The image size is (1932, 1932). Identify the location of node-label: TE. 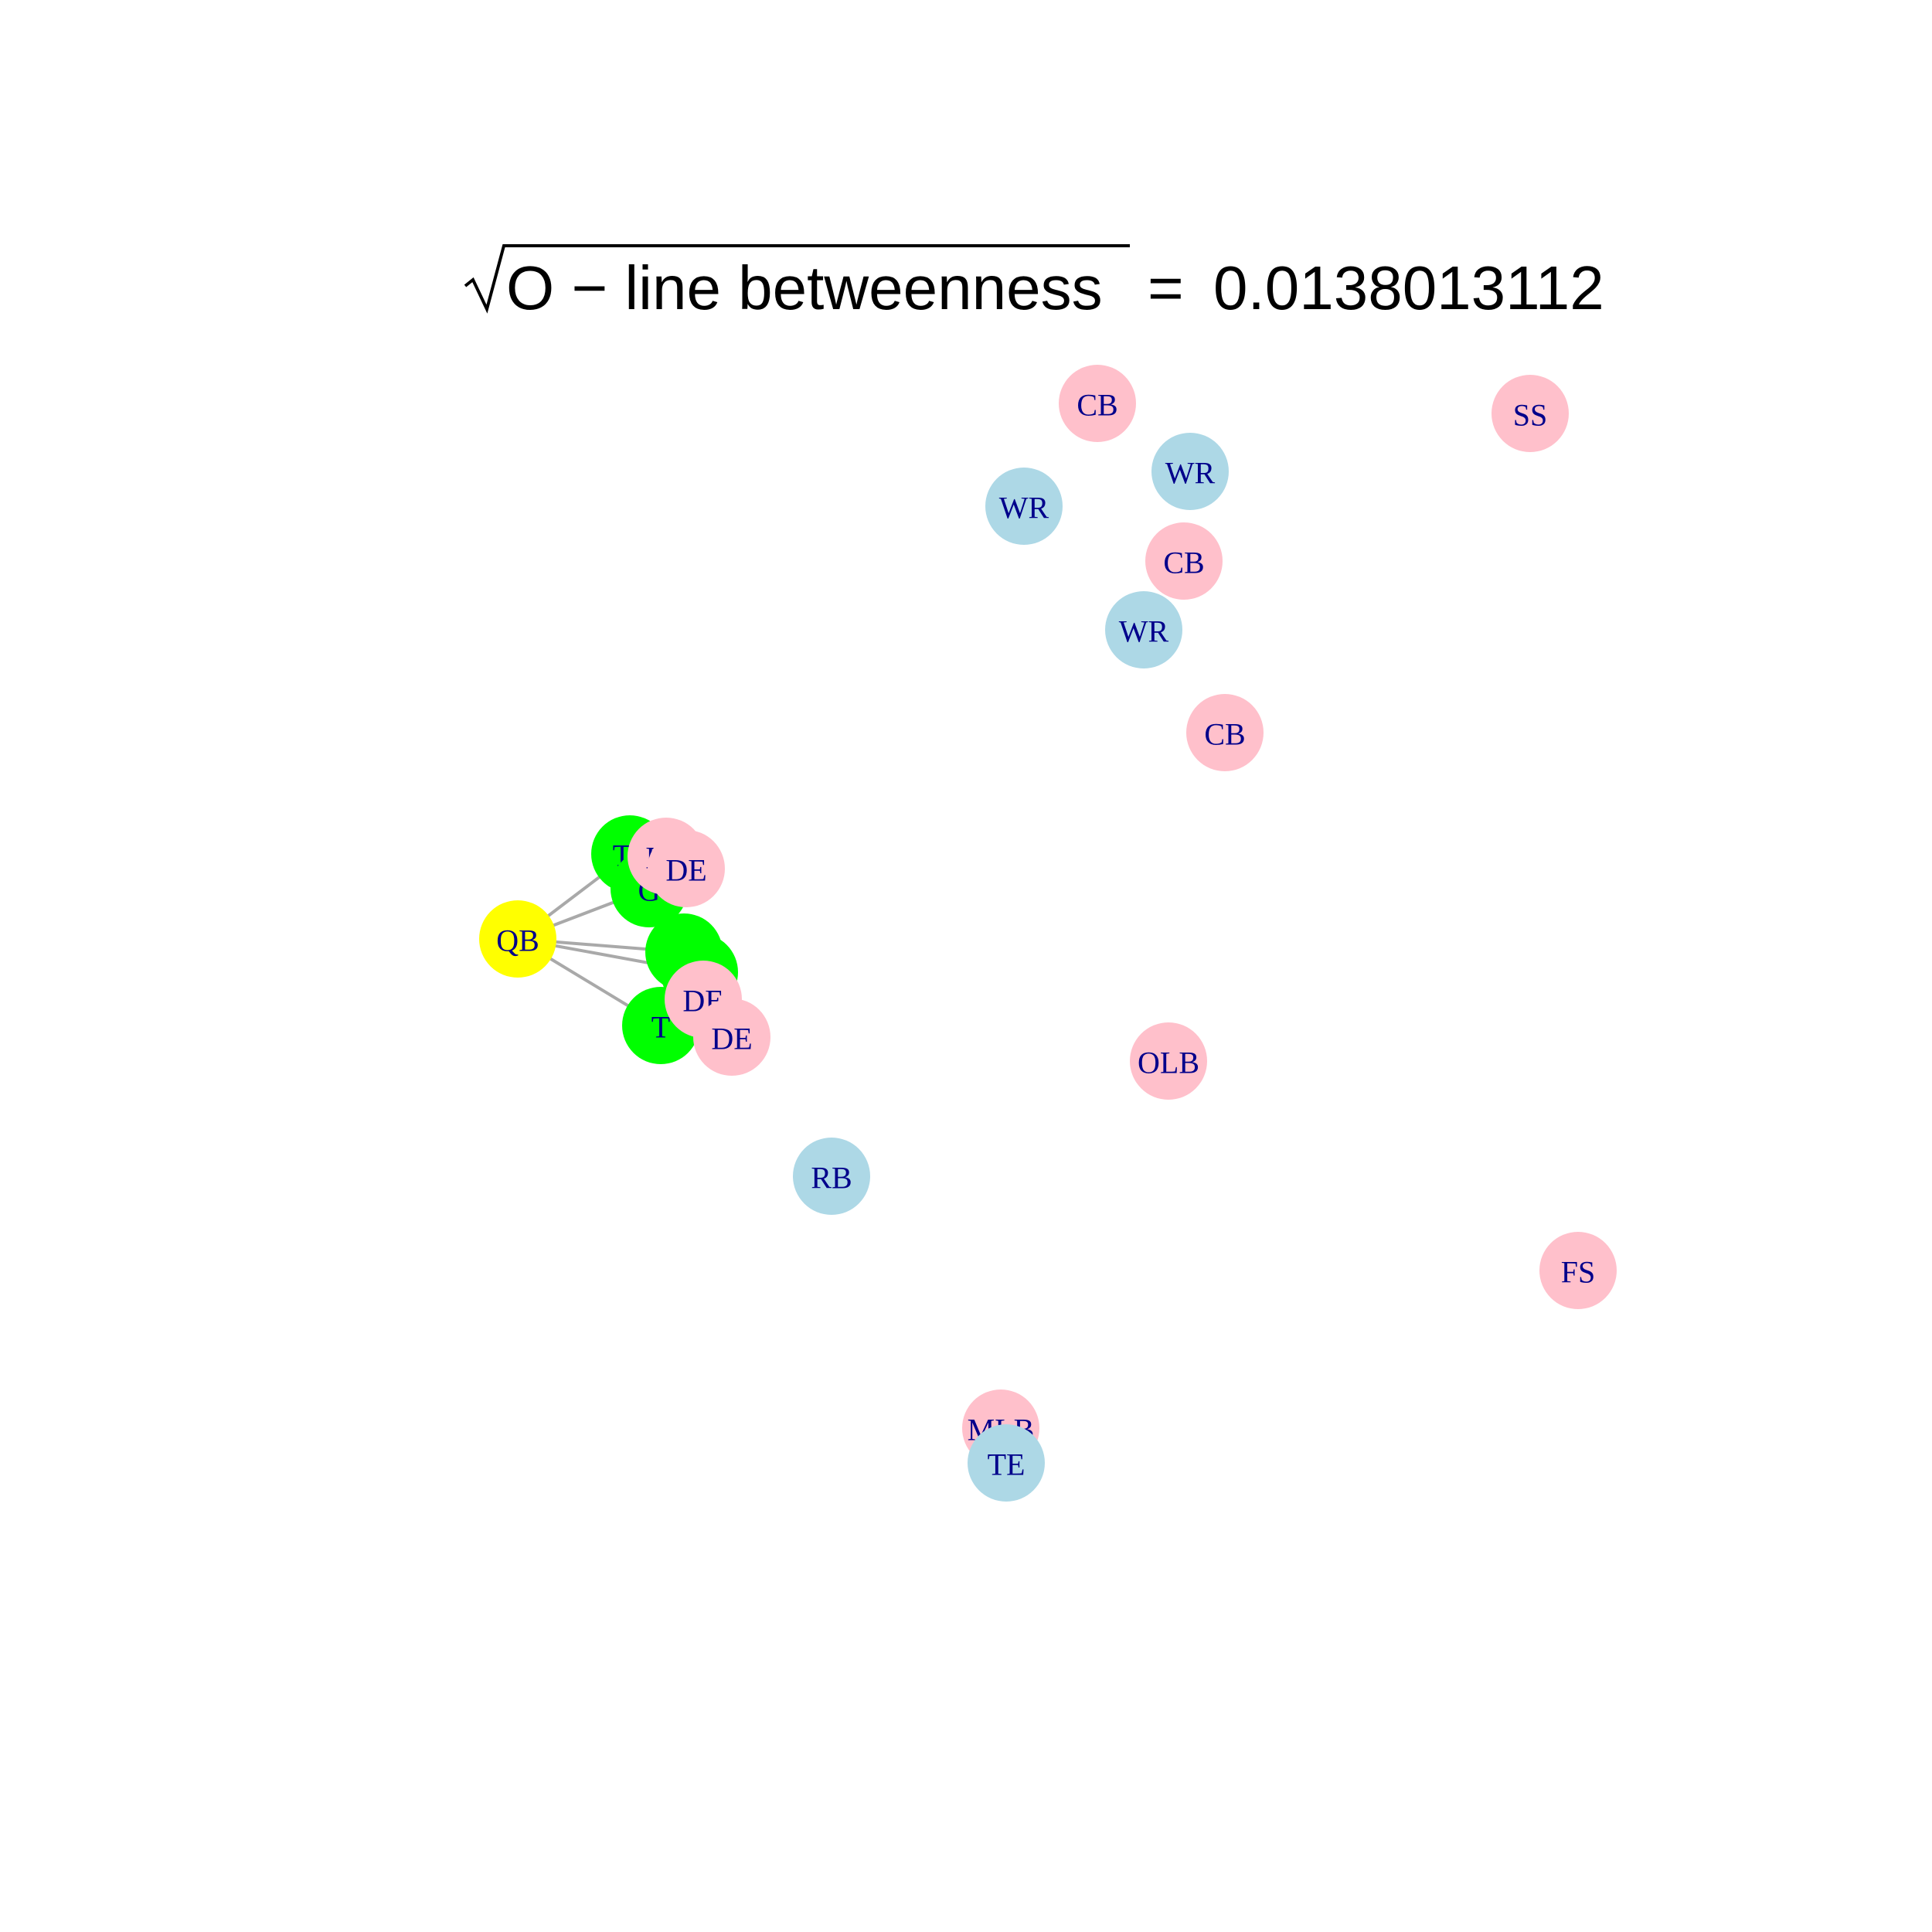
(1007, 1464).